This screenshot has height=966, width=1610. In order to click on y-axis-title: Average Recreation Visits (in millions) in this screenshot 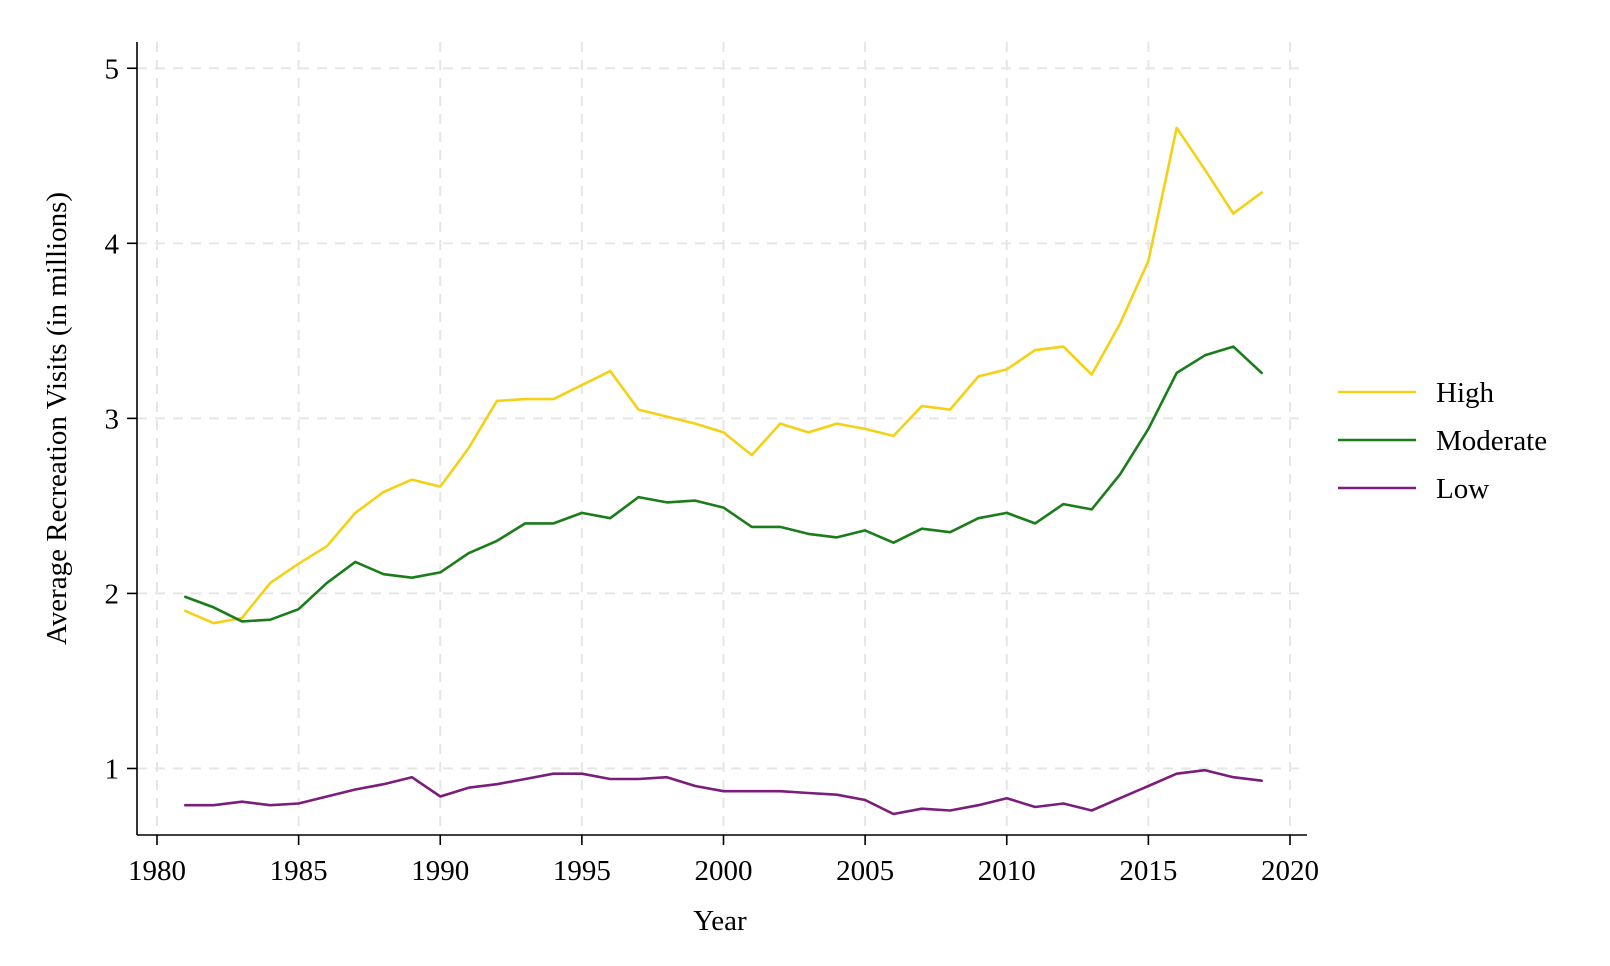, I will do `click(57, 418)`.